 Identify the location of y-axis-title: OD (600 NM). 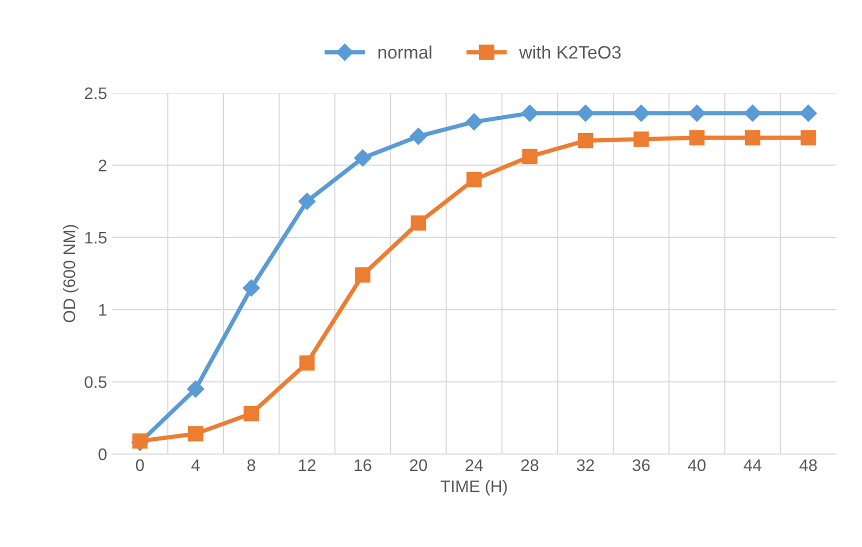
(70, 273).